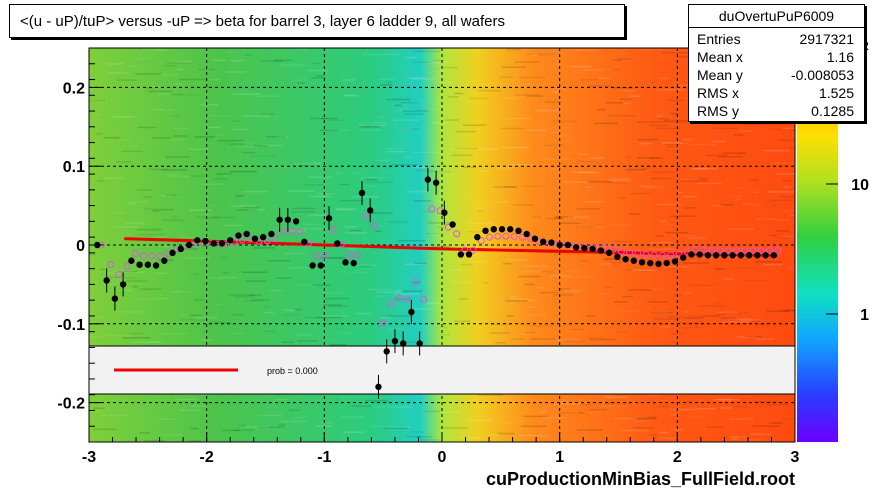  Describe the element at coordinates (776, 16) in the screenshot. I see `stats-name: duOvertuPuP6009` at that location.